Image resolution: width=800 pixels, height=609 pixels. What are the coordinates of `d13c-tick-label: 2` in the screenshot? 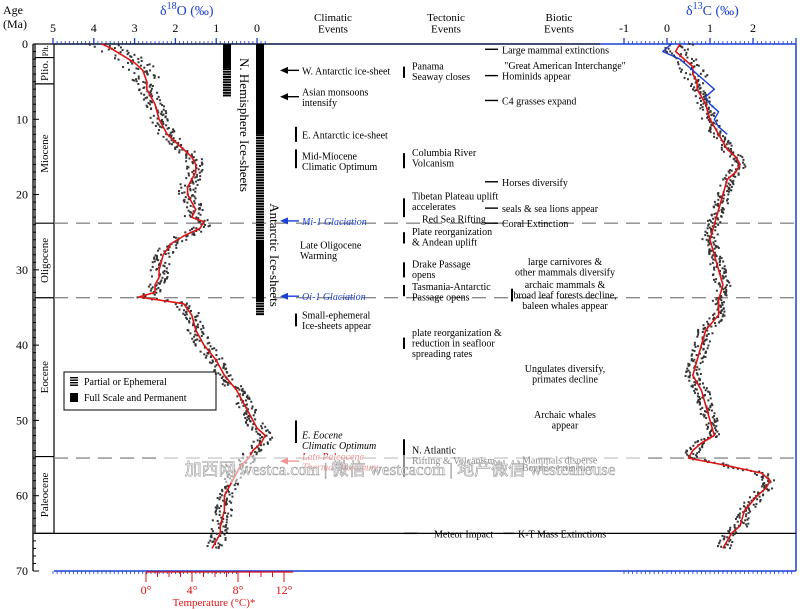 It's located at (753, 28).